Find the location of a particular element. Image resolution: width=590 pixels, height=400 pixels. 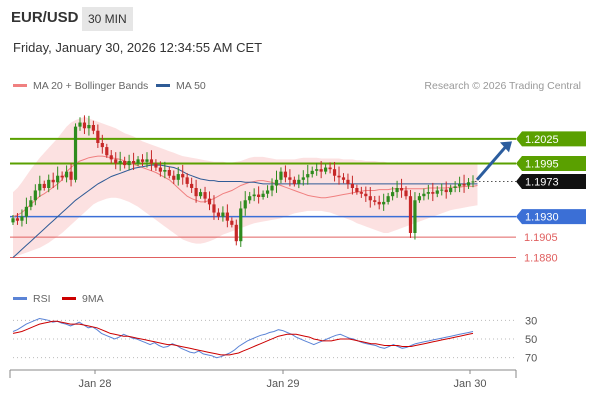

legend-9ma: 9MA is located at coordinates (83, 299).